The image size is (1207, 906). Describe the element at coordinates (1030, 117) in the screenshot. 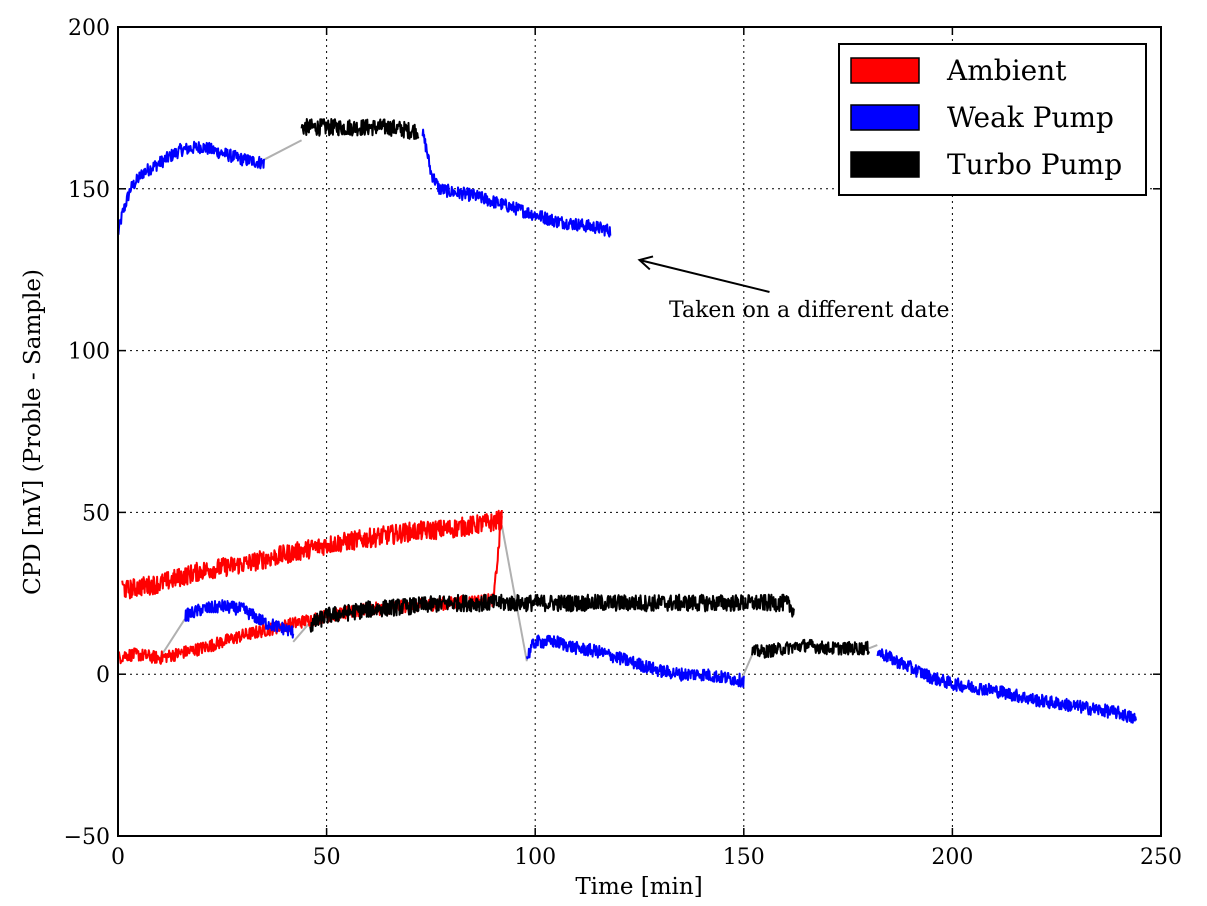

I see `legend-label-weak-pump: Weak Pump` at that location.